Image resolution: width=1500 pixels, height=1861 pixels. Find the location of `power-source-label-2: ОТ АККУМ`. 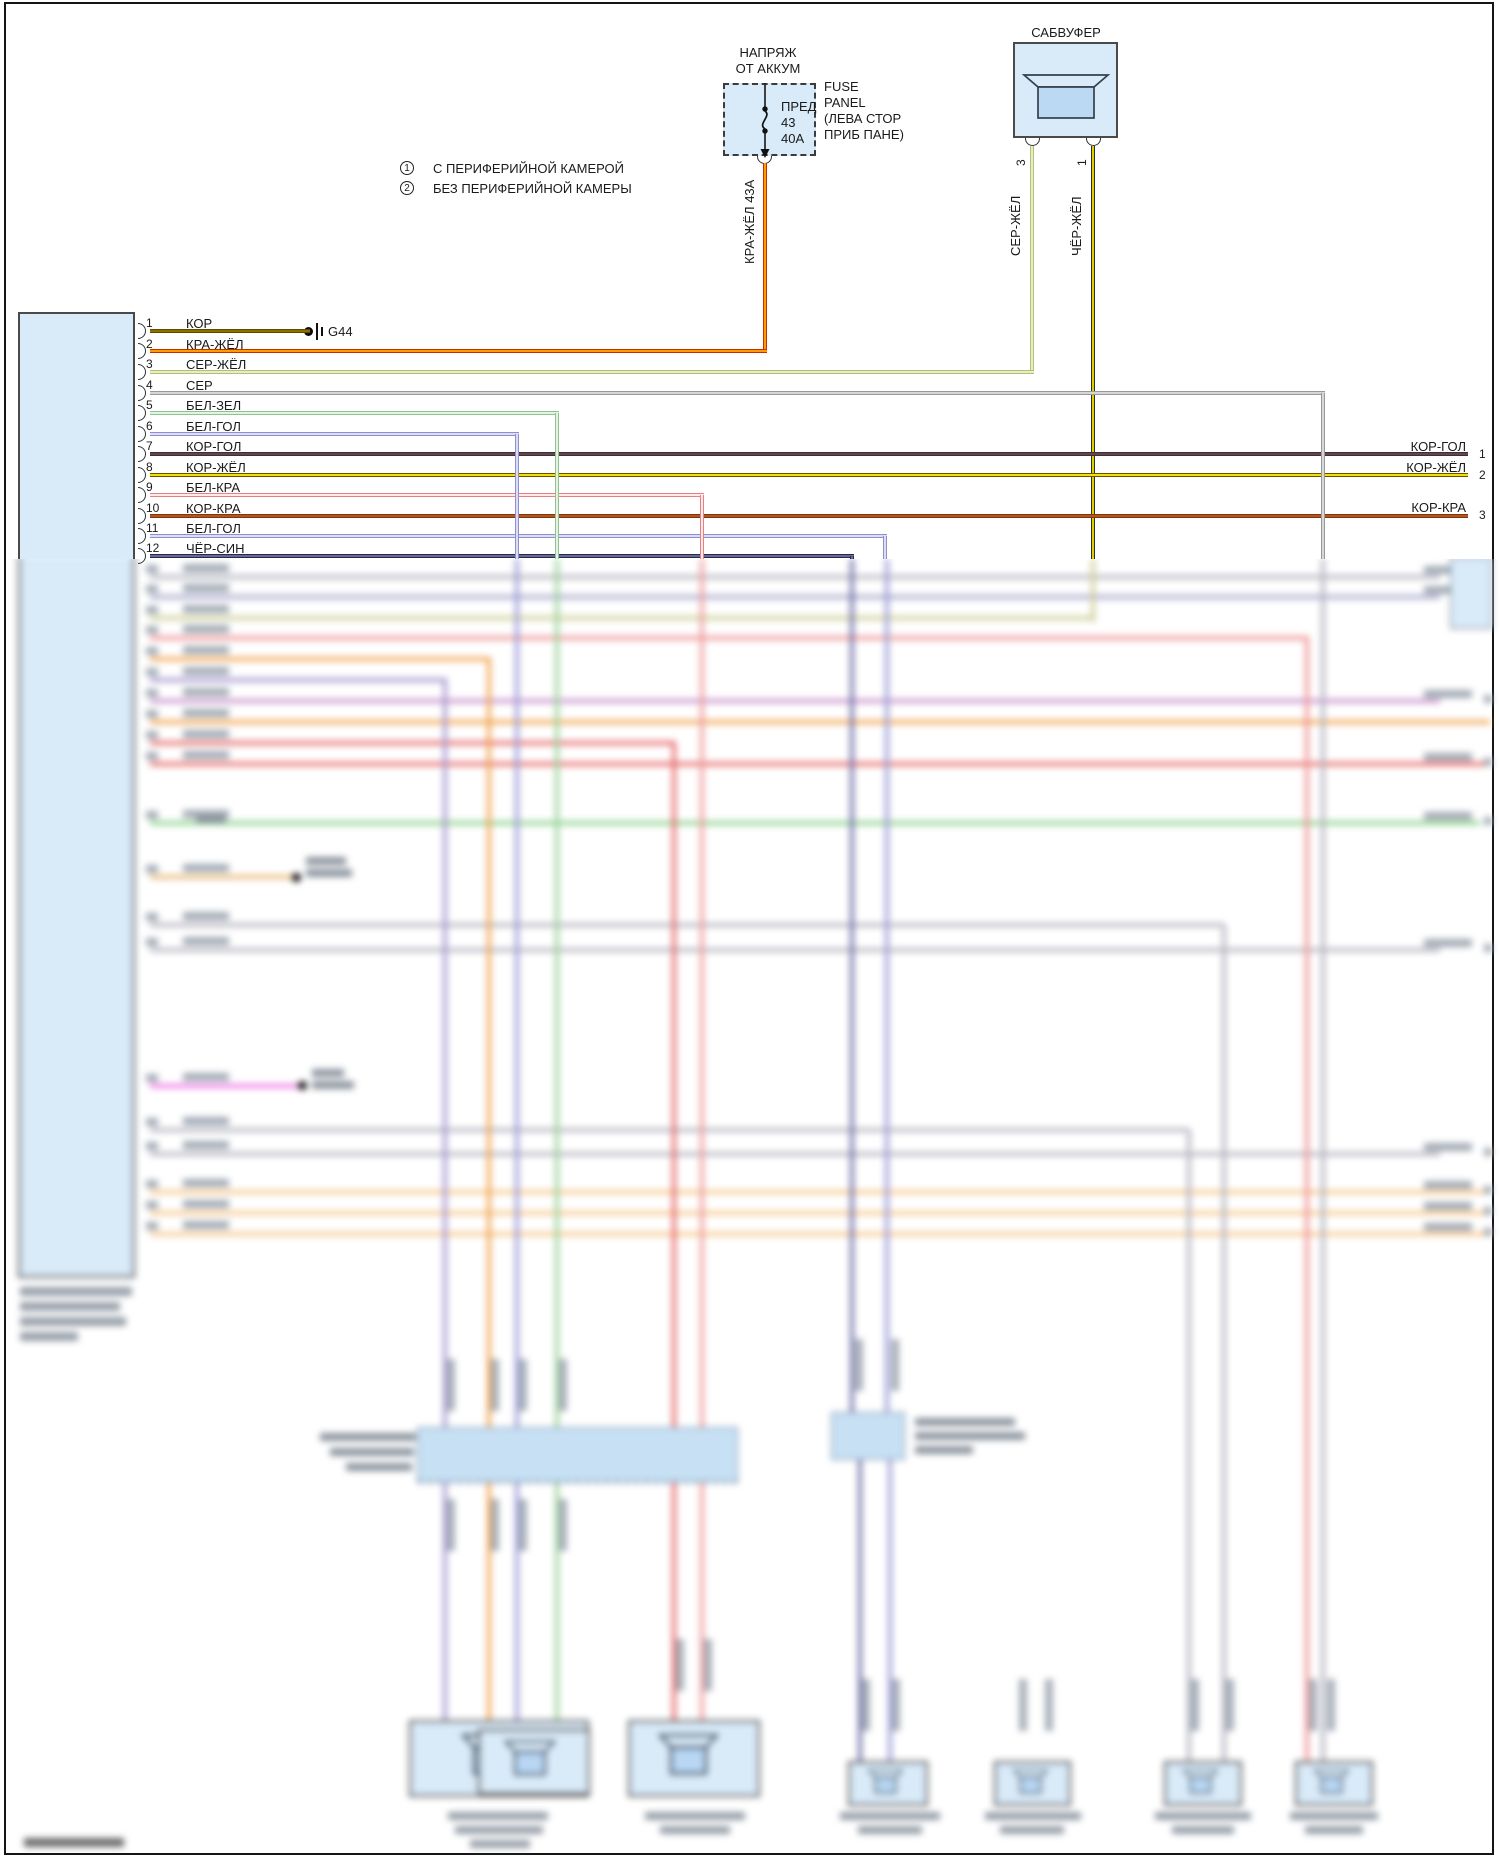

power-source-label-2: ОТ АККУМ is located at coordinates (768, 68).